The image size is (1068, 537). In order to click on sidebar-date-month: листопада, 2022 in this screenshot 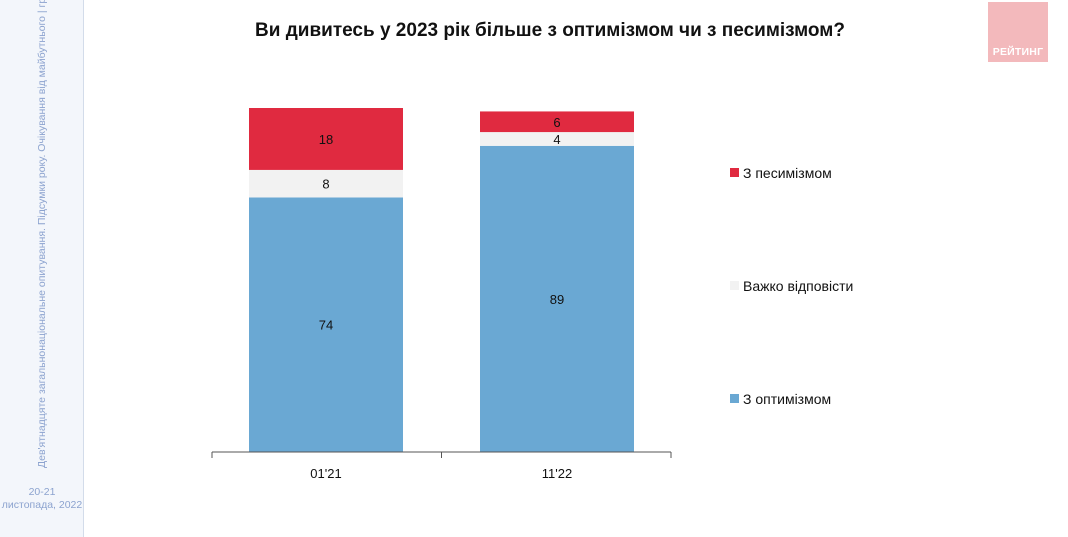, I will do `click(42, 505)`.